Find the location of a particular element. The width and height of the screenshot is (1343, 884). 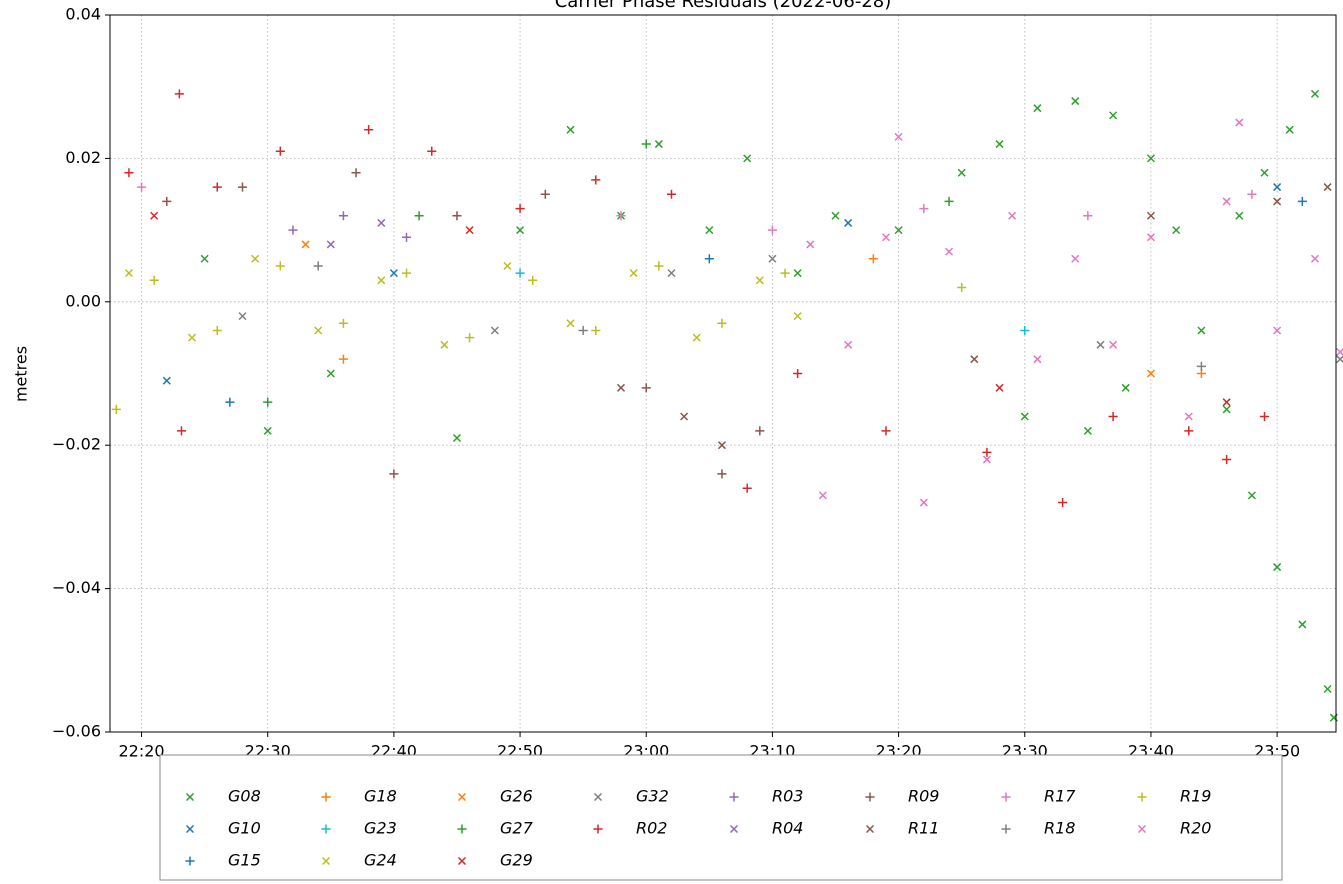

chart-title: Carrier Phase Residuals (2022-06-28) is located at coordinates (723, 6).